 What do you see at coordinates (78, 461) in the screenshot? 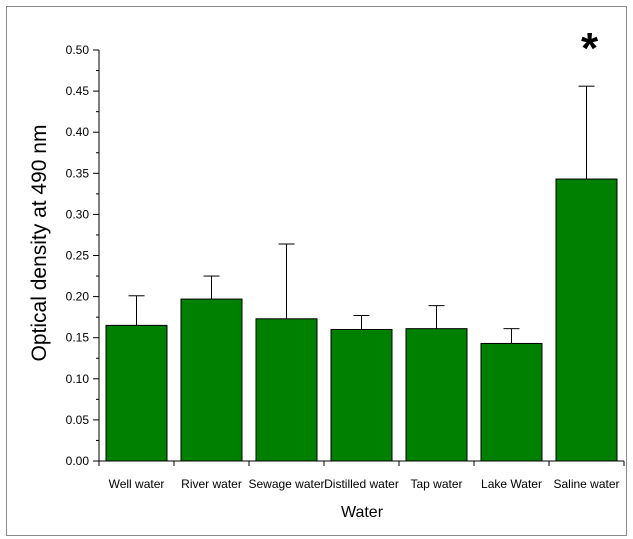
I see `y-tick-label: 0.00` at bounding box center [78, 461].